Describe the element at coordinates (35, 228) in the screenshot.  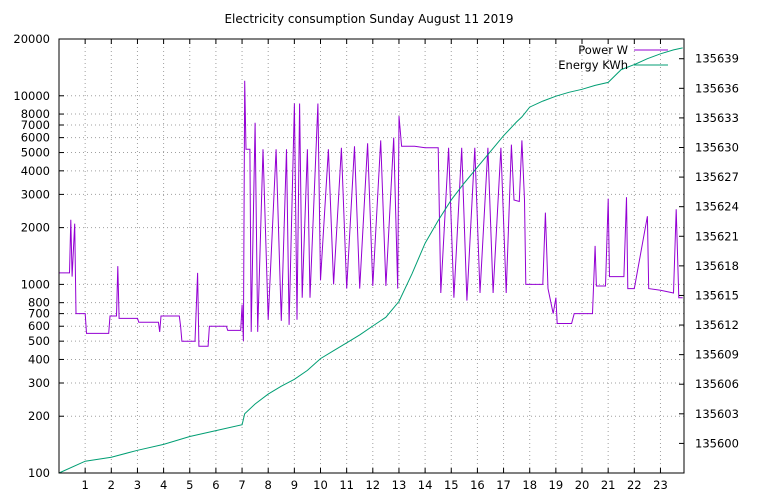
I see `y-tick-label: 2000` at that location.